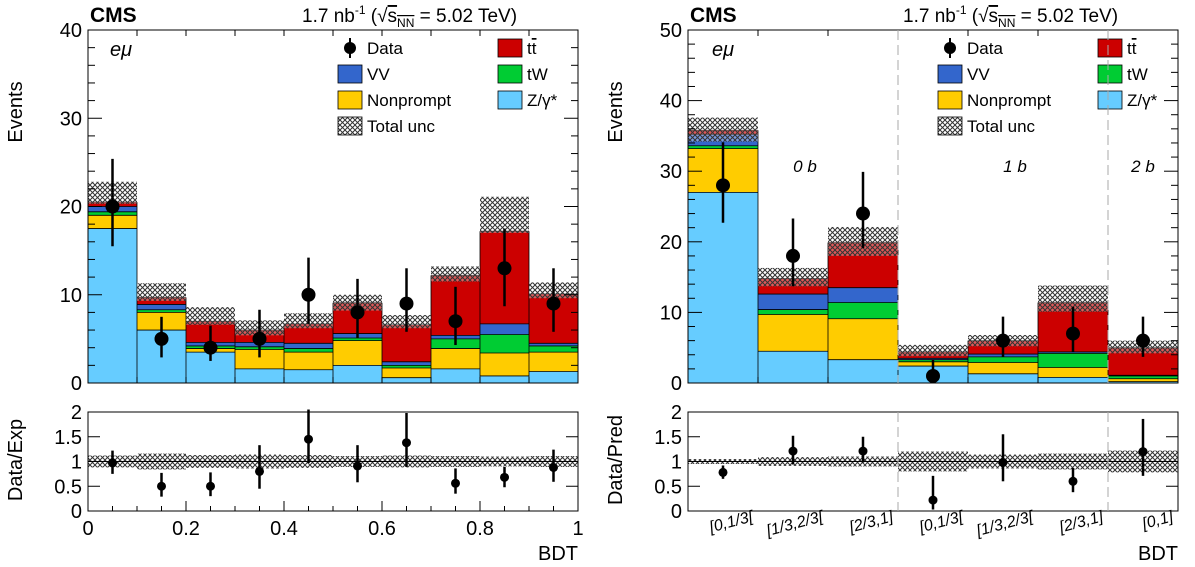  What do you see at coordinates (1142, 166) in the screenshot?
I see `category-group-label: 2 b` at bounding box center [1142, 166].